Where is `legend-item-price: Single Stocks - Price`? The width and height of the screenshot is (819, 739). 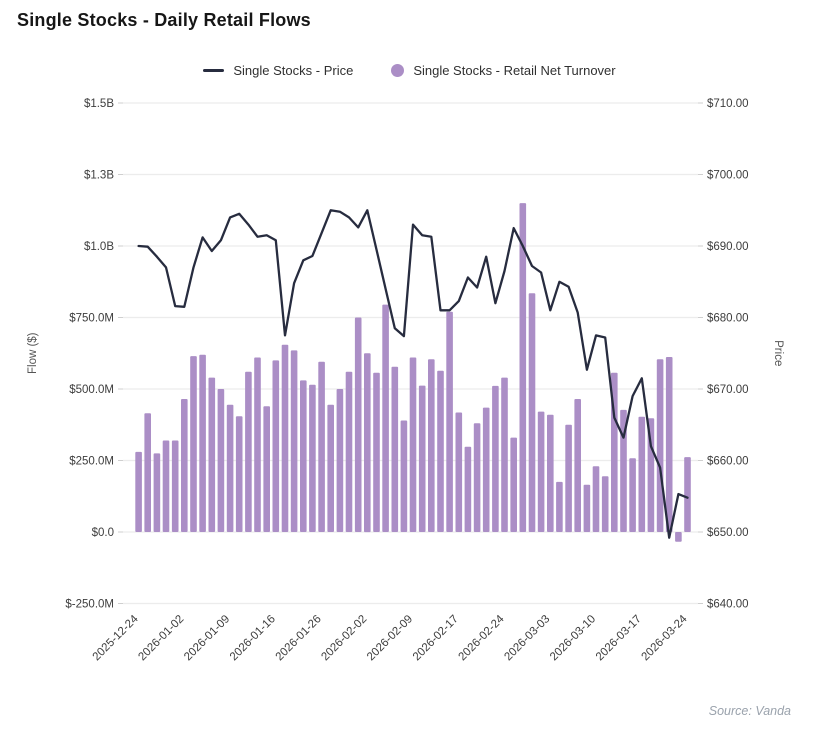 legend-item-price: Single Stocks - Price is located at coordinates (278, 70).